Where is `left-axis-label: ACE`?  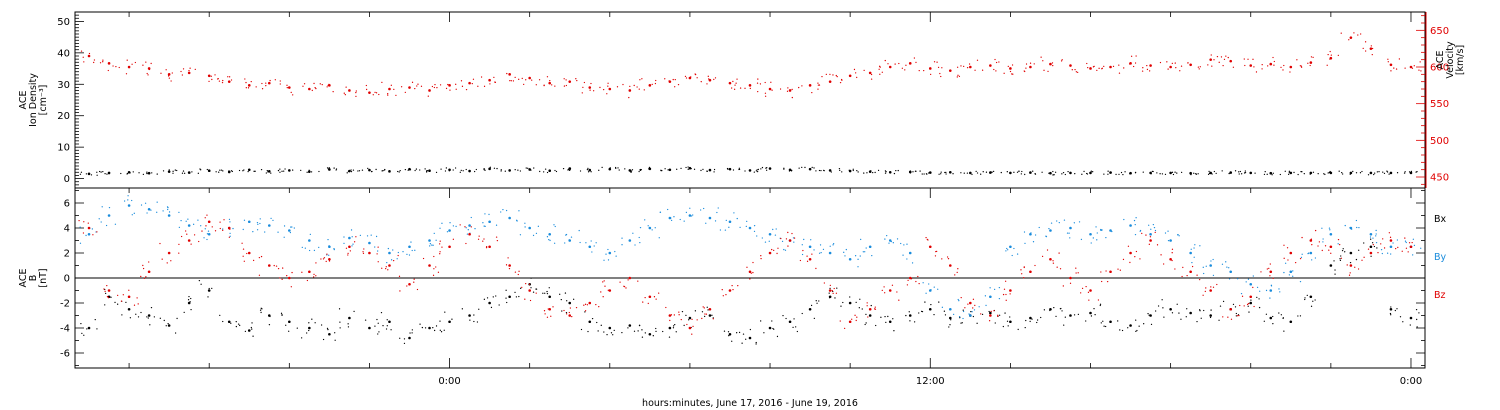
left-axis-label: ACE is located at coordinates (23, 100).